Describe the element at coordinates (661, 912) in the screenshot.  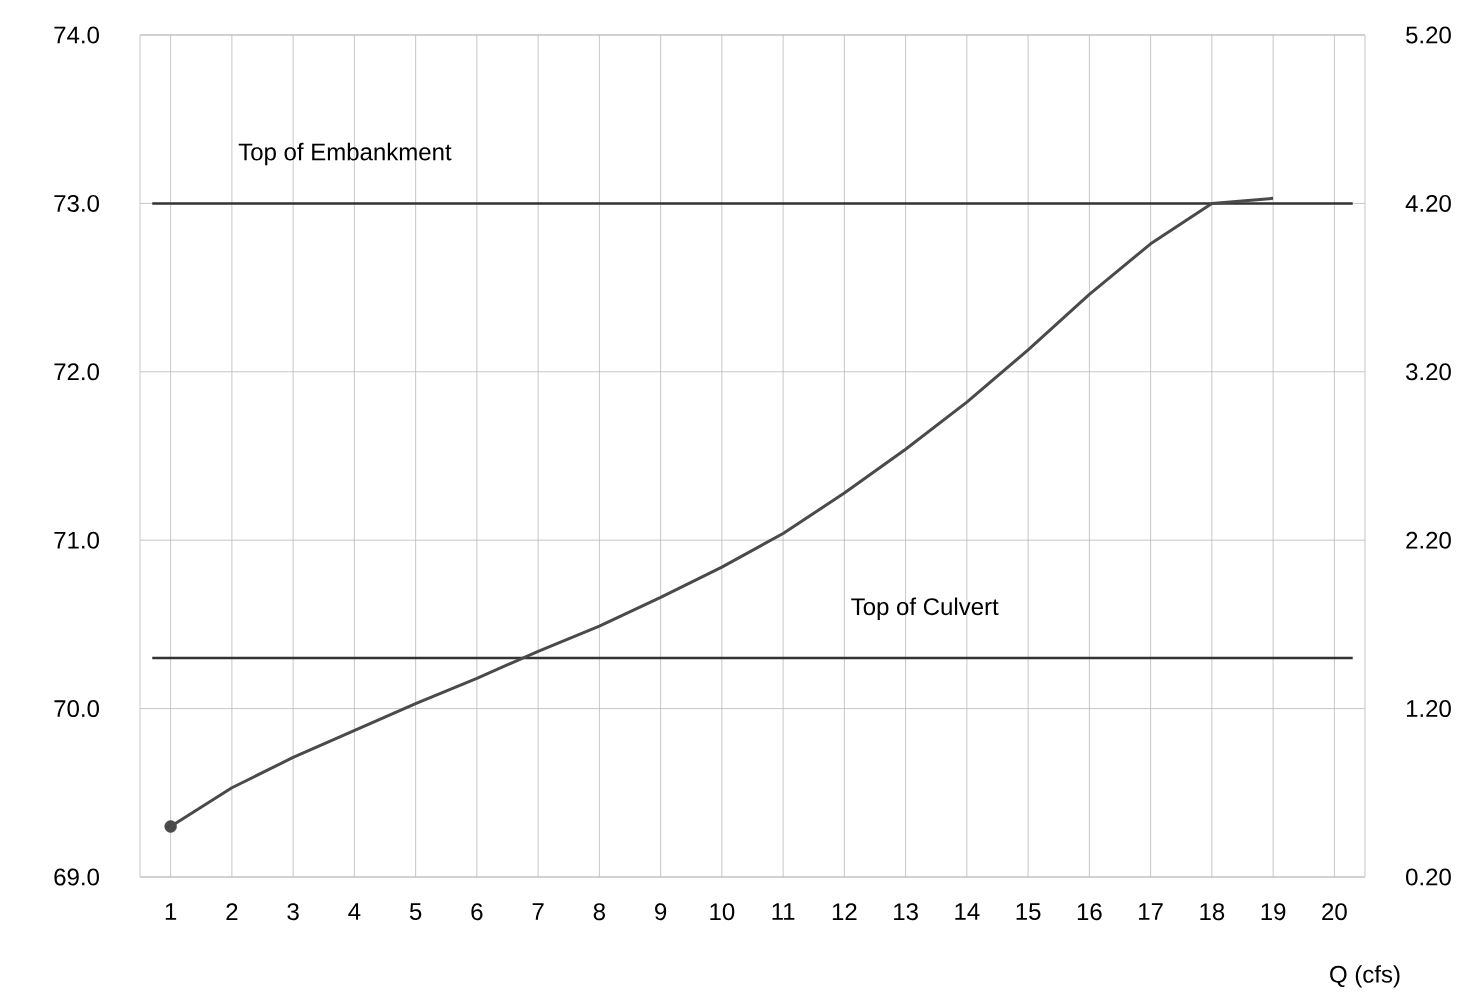
I see `x-tick-label: 9` at that location.